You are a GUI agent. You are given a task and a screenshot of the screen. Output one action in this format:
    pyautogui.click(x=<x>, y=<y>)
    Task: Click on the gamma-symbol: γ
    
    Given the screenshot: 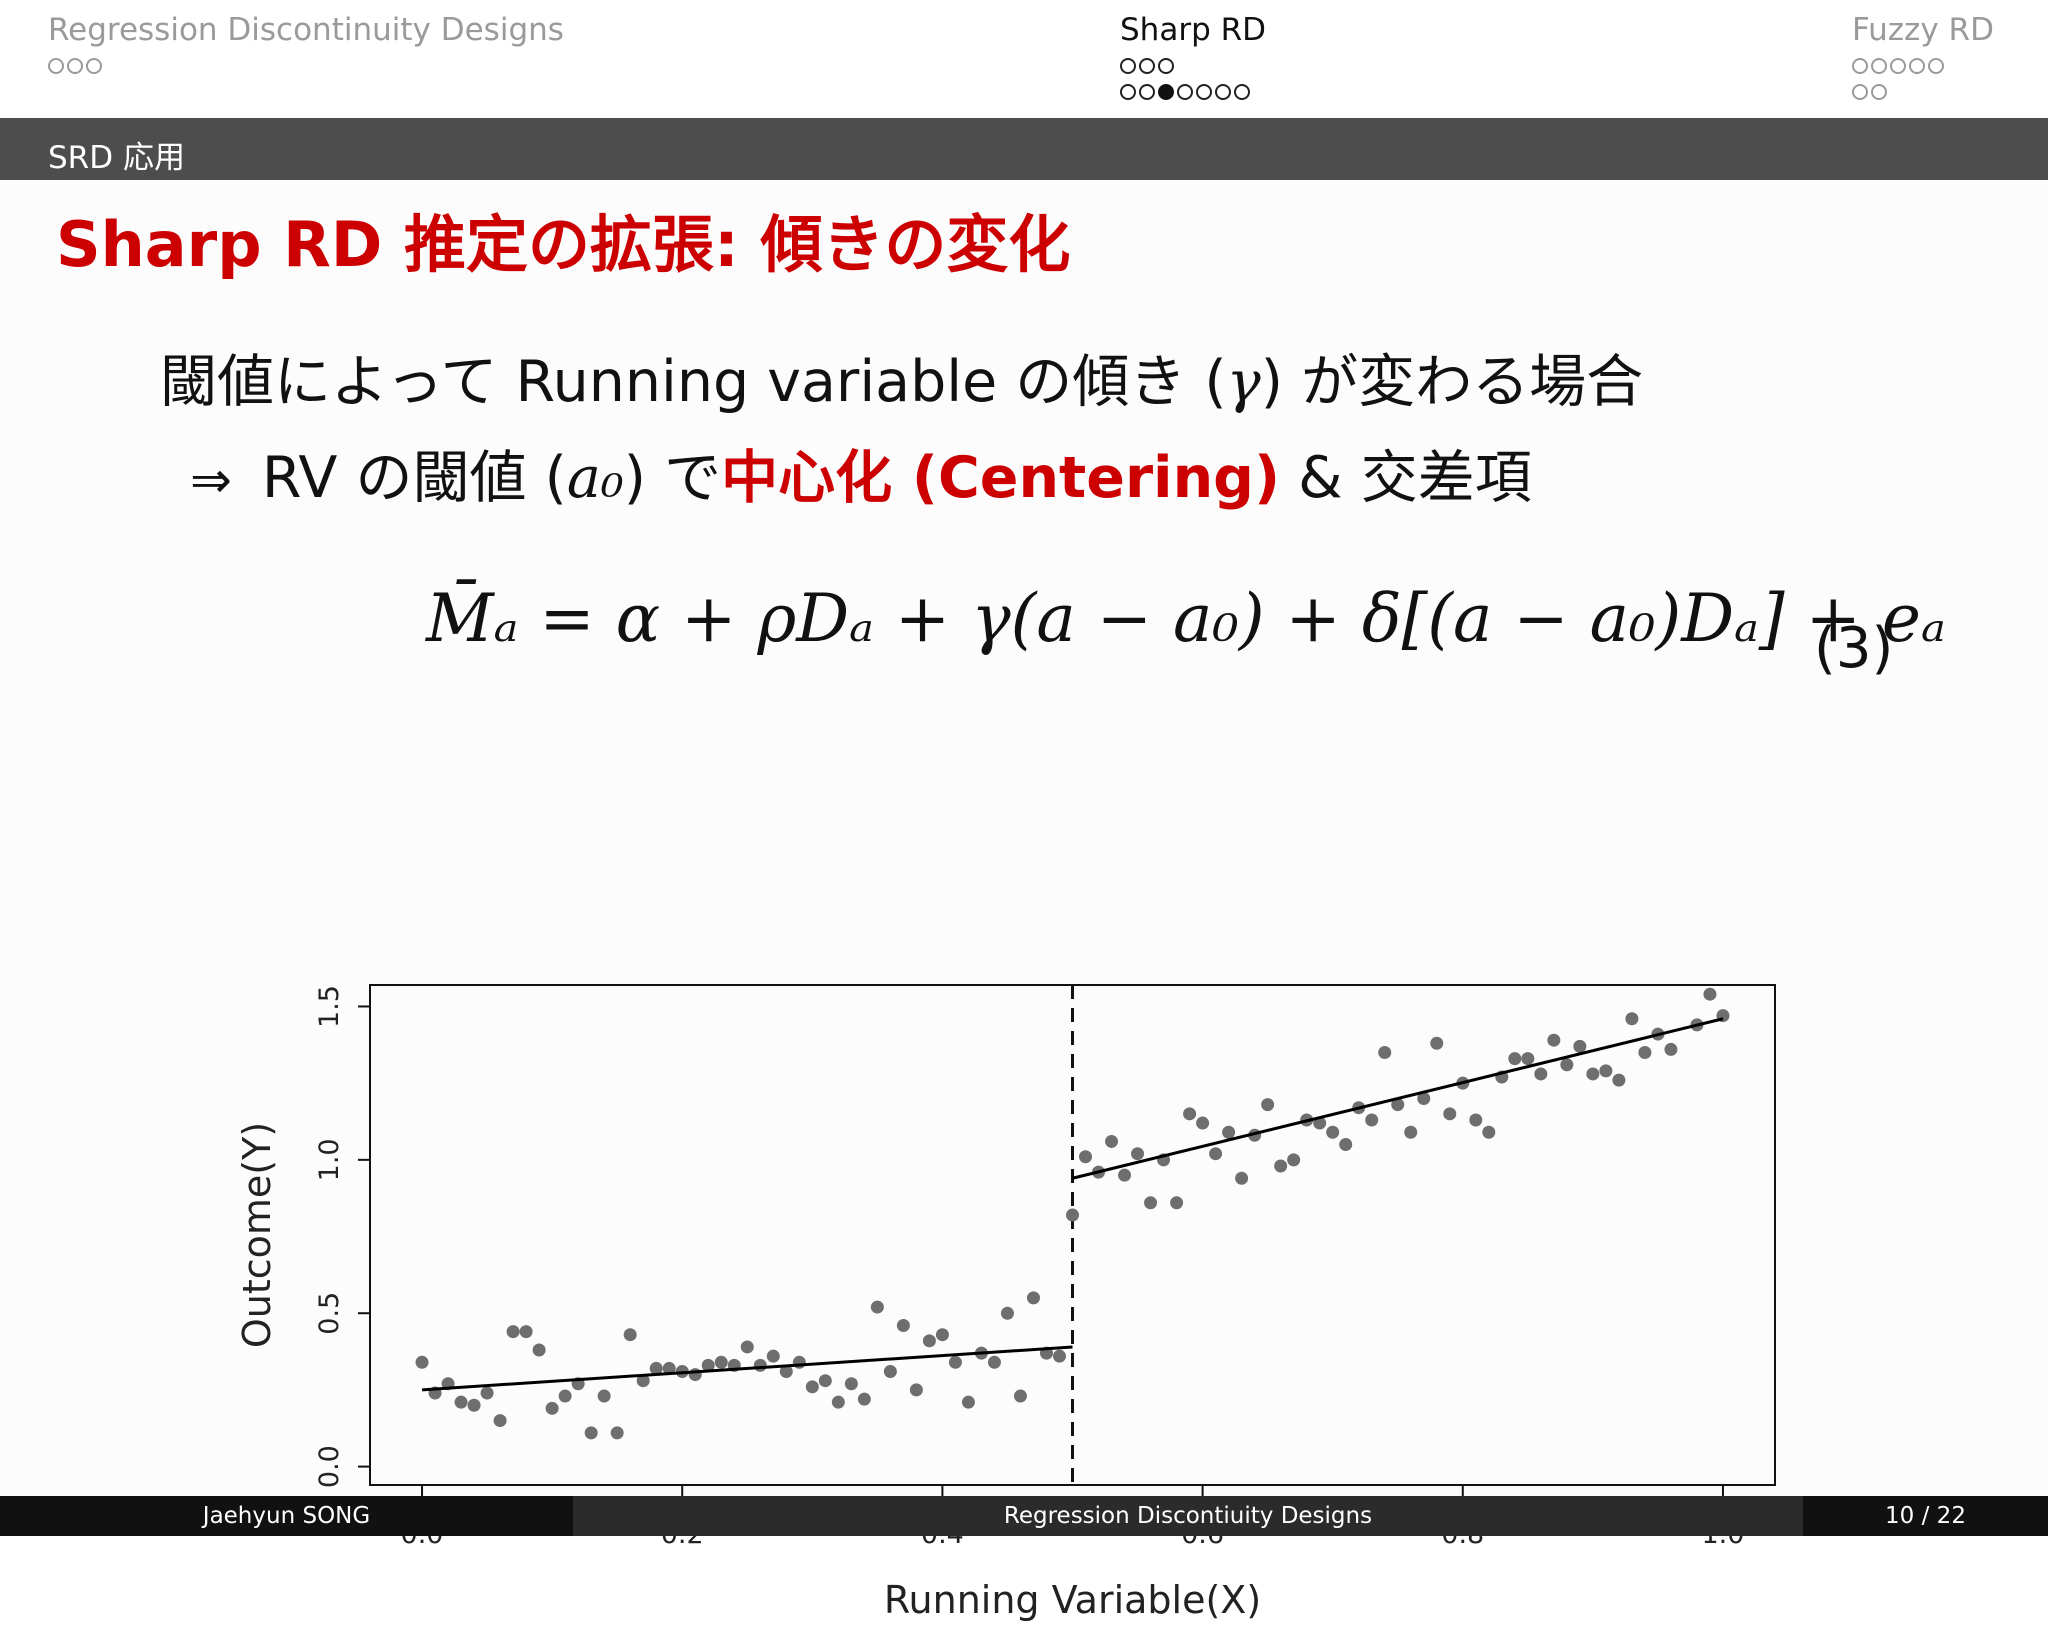 What is the action you would take?
    pyautogui.click(x=1243, y=382)
    